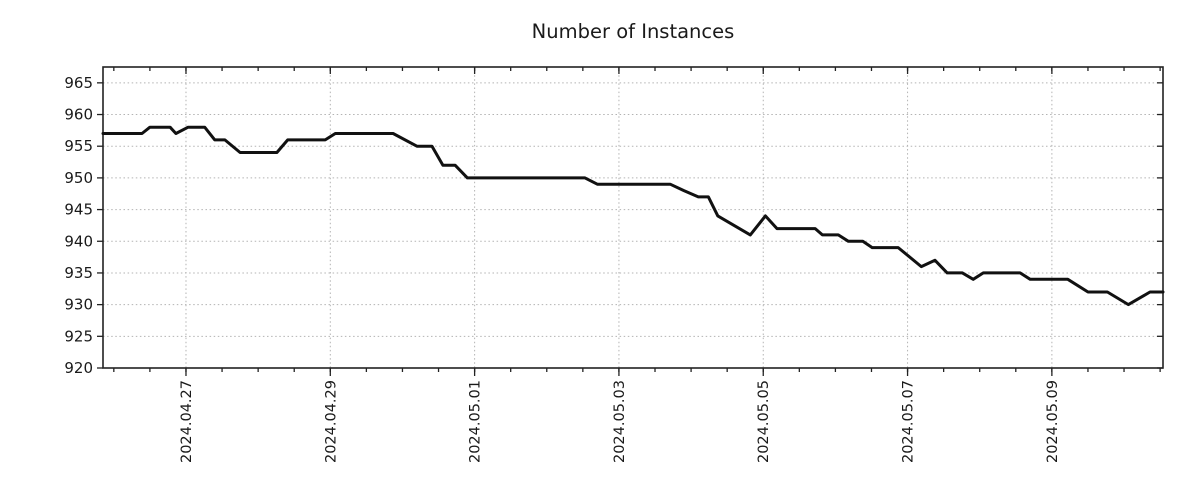 The image size is (1200, 500). Describe the element at coordinates (78, 115) in the screenshot. I see `y-tick-label: 960` at that location.